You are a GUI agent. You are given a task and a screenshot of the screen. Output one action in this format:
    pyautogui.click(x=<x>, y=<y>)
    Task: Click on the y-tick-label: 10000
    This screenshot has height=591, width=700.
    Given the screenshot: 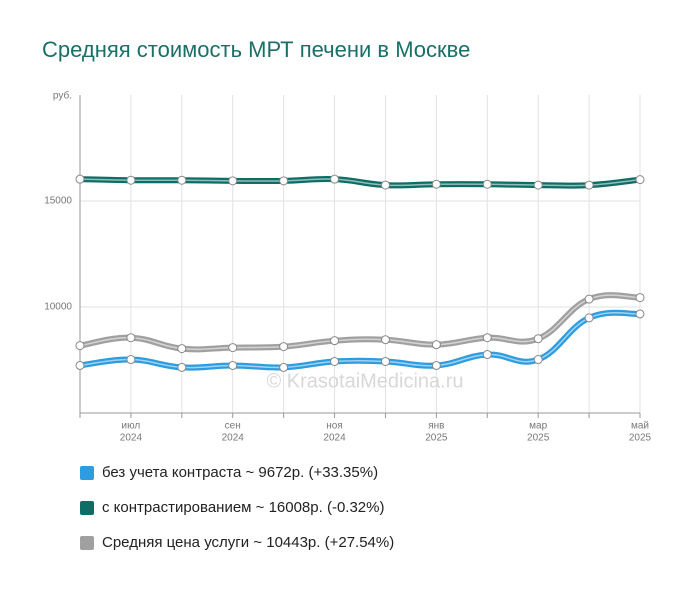 What is the action you would take?
    pyautogui.click(x=58, y=307)
    